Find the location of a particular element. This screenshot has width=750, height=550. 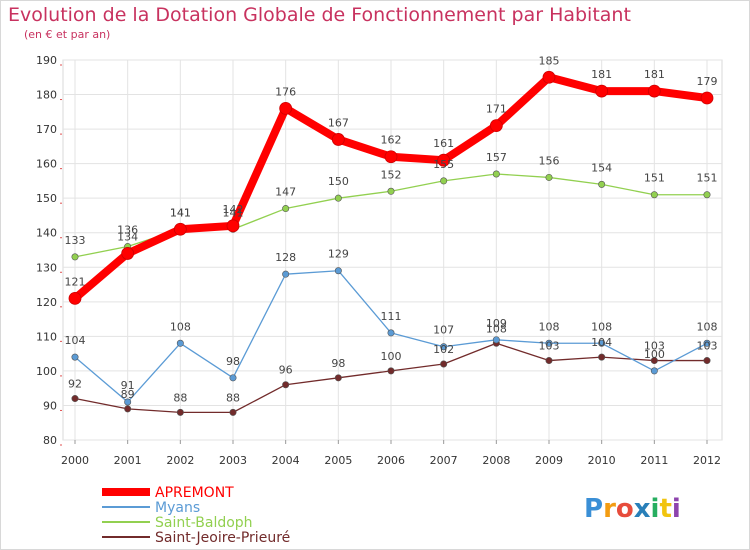

data-label-Myans: 111 is located at coordinates (391, 316).